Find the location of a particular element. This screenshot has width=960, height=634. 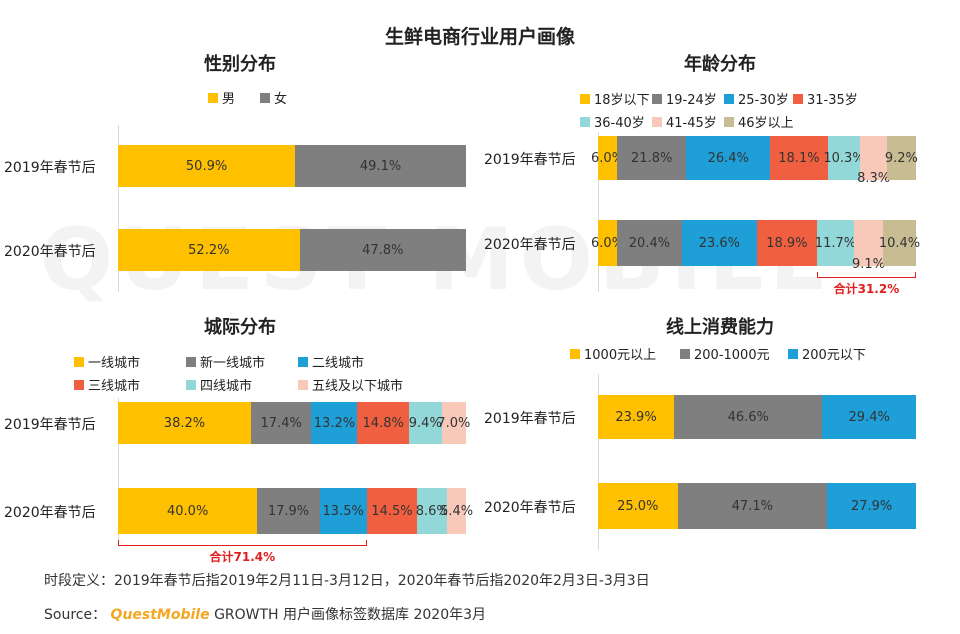

legend-item: 四线城市 is located at coordinates (219, 384).